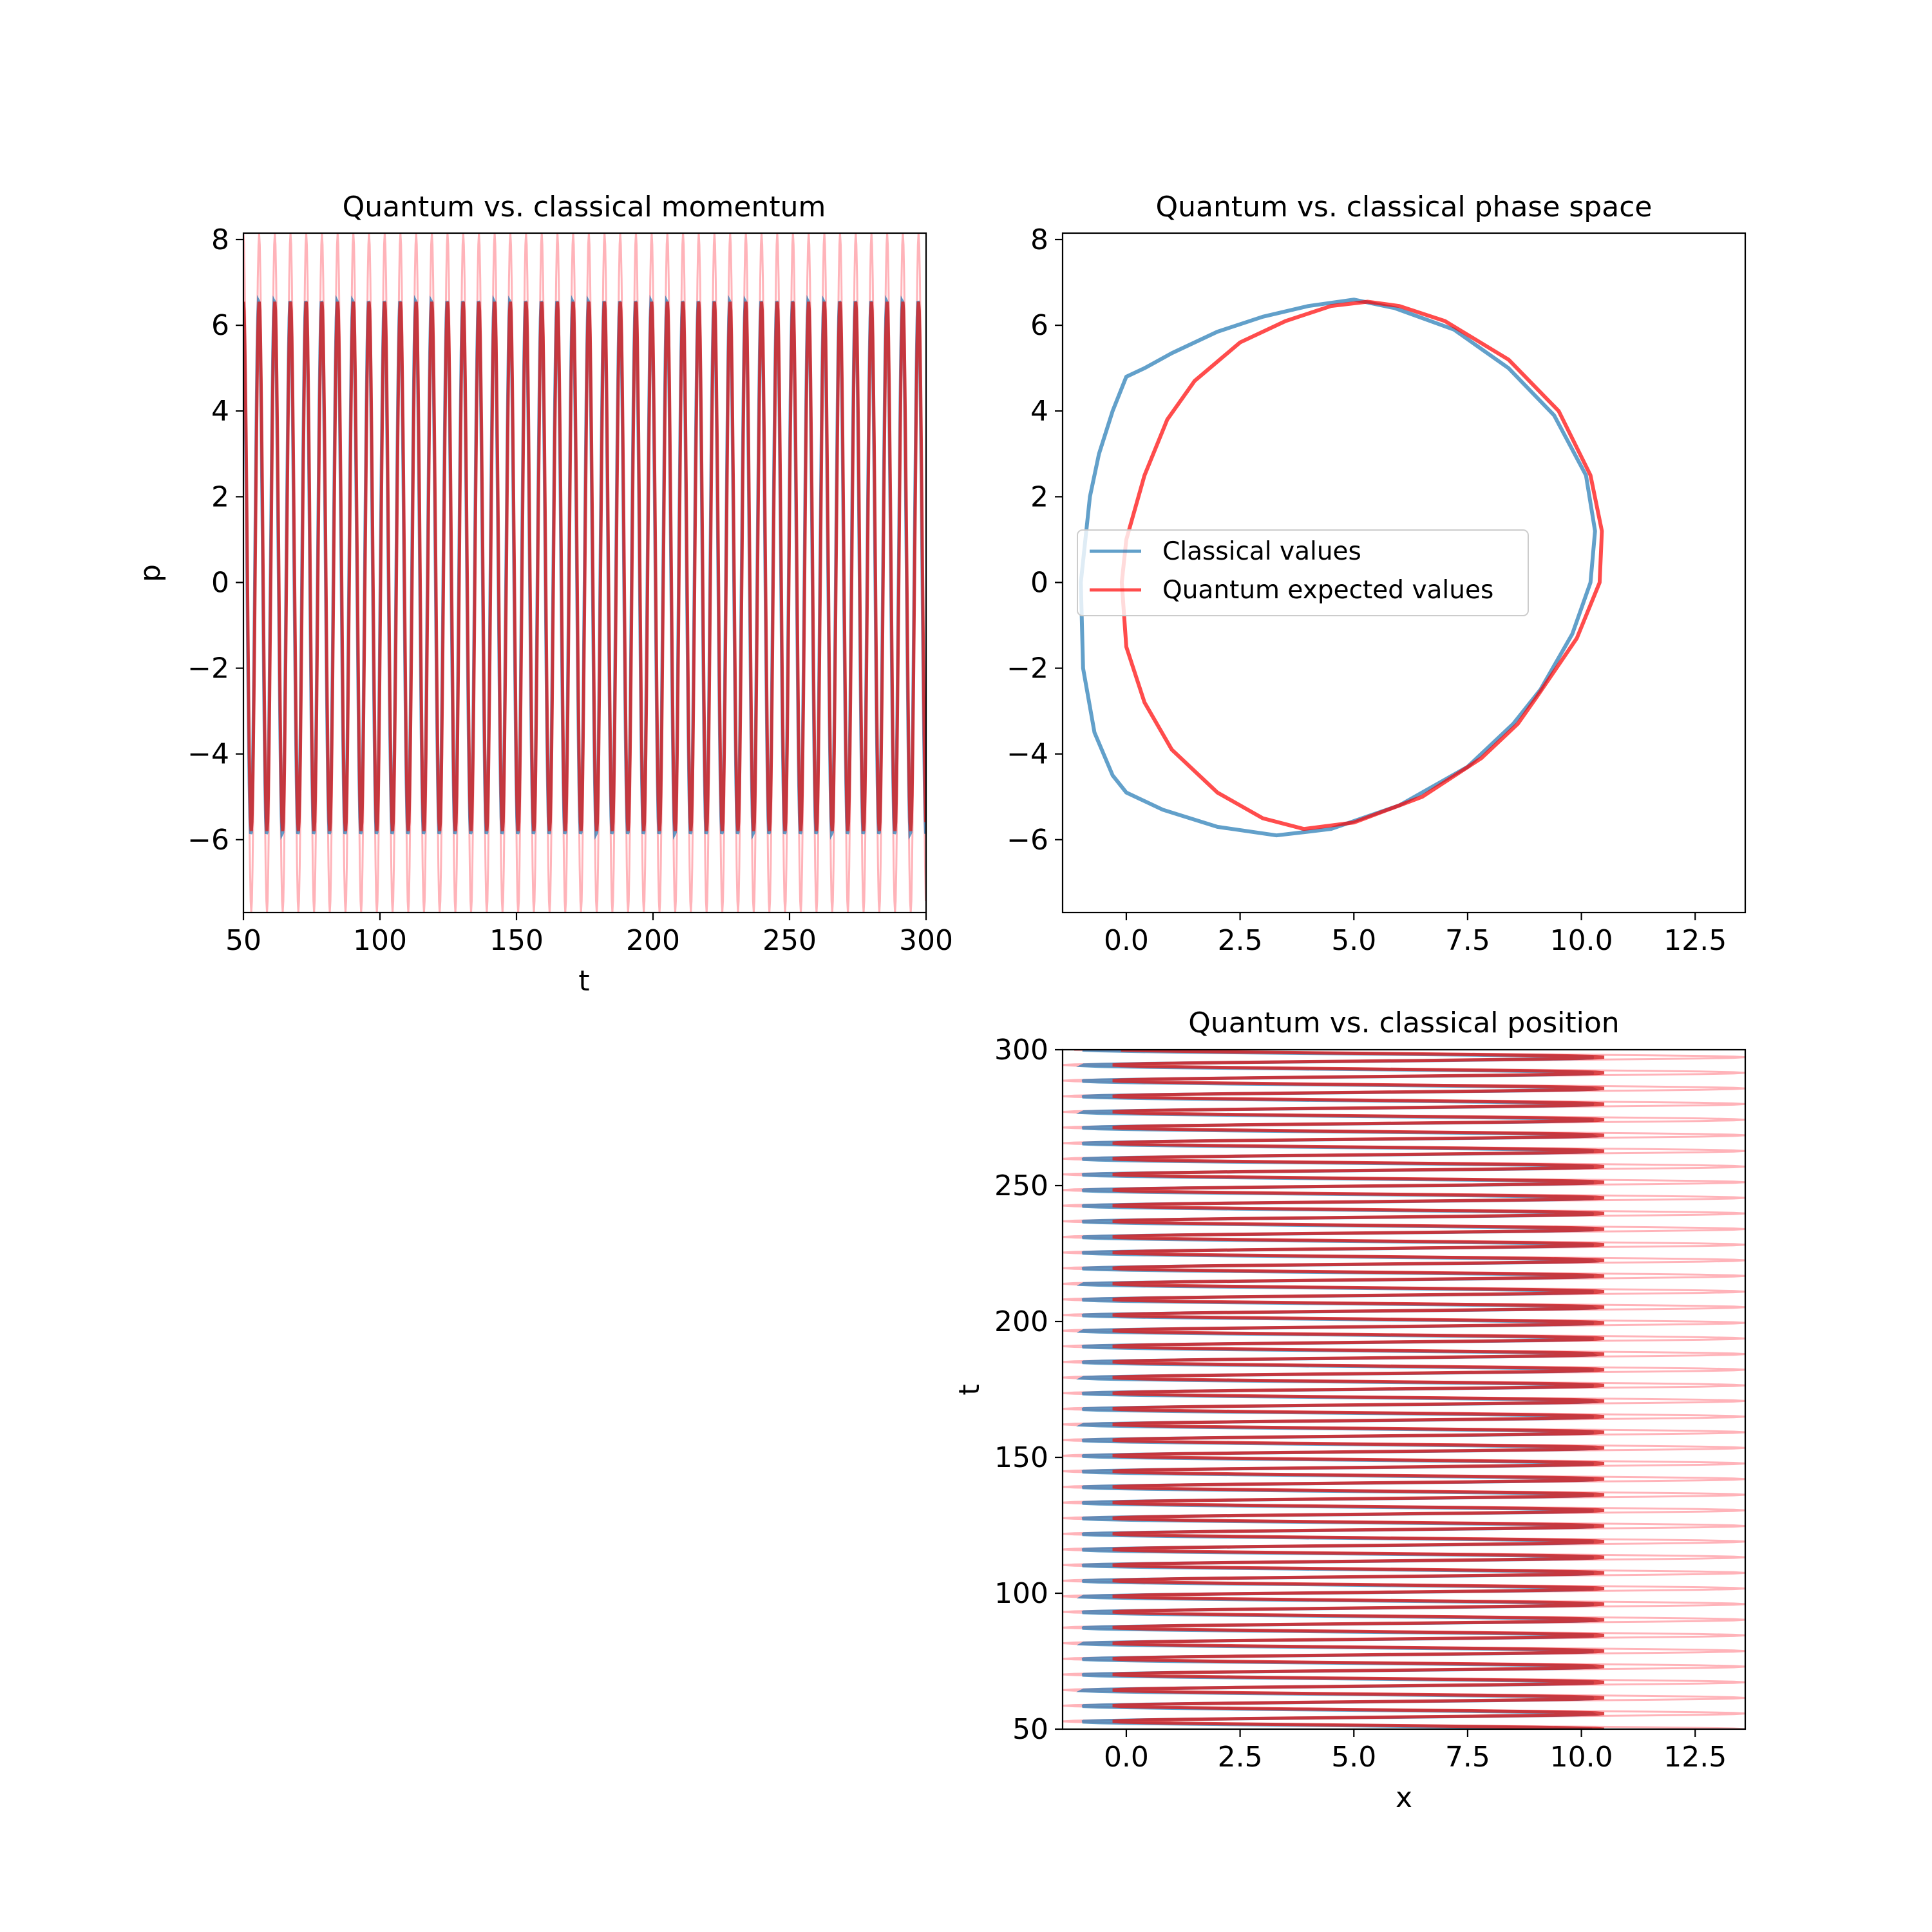 Image resolution: width=1932 pixels, height=1932 pixels. What do you see at coordinates (585, 207) in the screenshot?
I see `momentum-chart-title: Quantum vs. classical momentum` at bounding box center [585, 207].